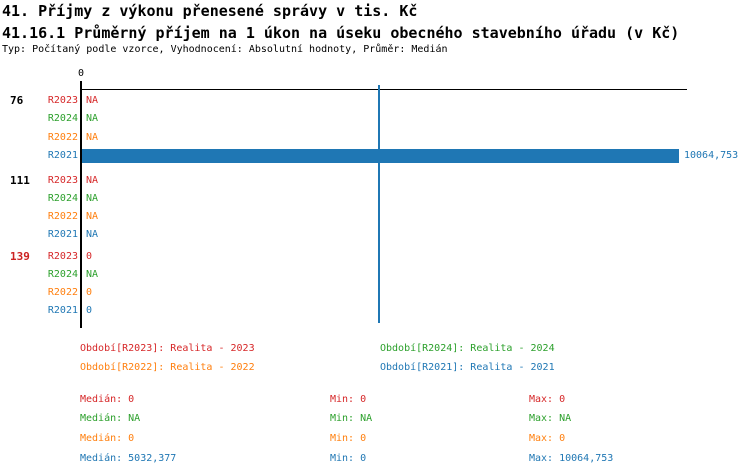 This screenshot has width=750, height=476. I want to click on legend-item-r2024: Období[R2024]: Realita - 2024, so click(467, 348).